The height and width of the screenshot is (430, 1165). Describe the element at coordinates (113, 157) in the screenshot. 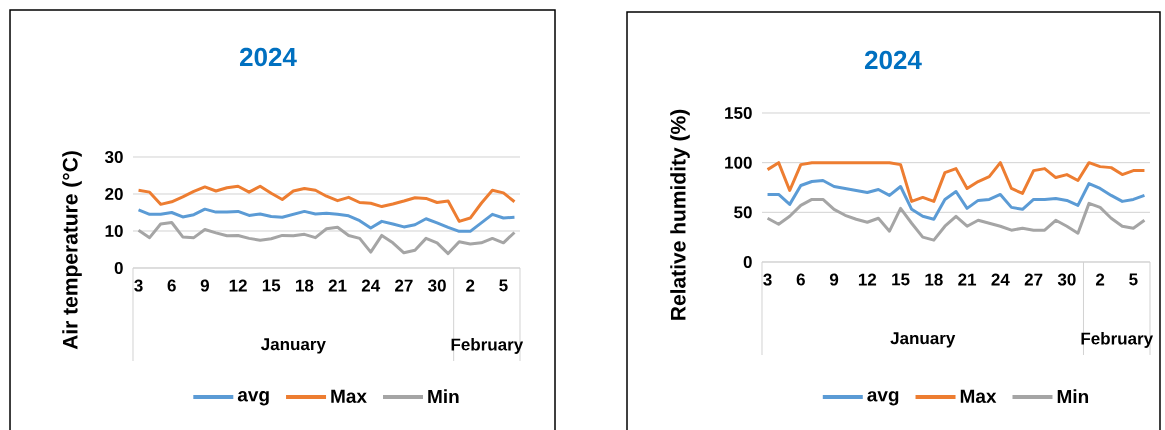

I see `y-tick-label: 30` at that location.